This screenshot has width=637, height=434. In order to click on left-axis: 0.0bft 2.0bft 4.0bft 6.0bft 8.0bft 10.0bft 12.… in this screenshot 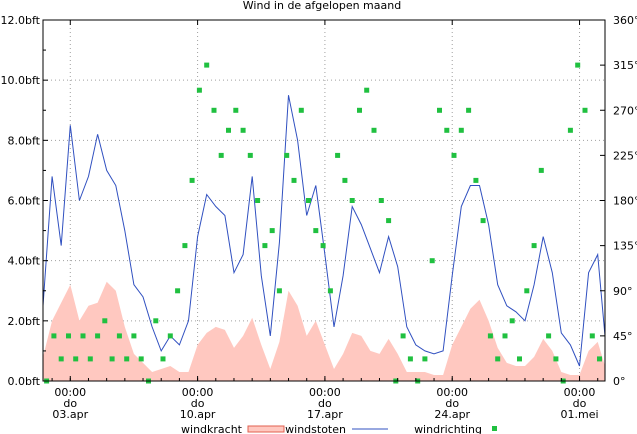, I will do `click(24, 201)`.